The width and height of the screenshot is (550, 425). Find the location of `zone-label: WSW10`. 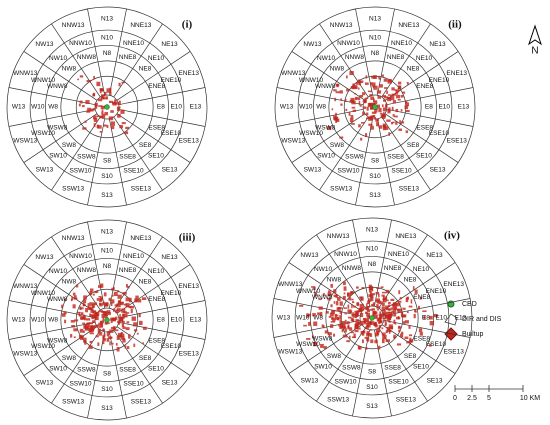

zone-label: WSW10 is located at coordinates (43, 346).